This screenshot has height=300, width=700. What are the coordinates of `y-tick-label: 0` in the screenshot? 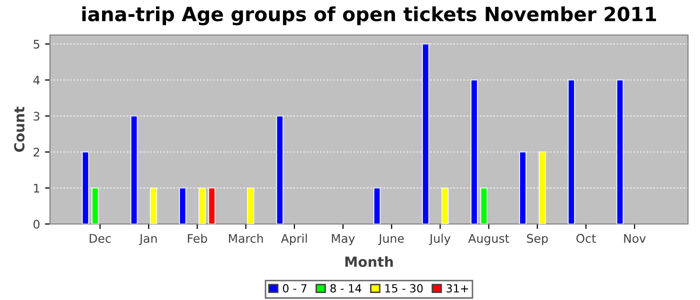 It's located at (37, 224).